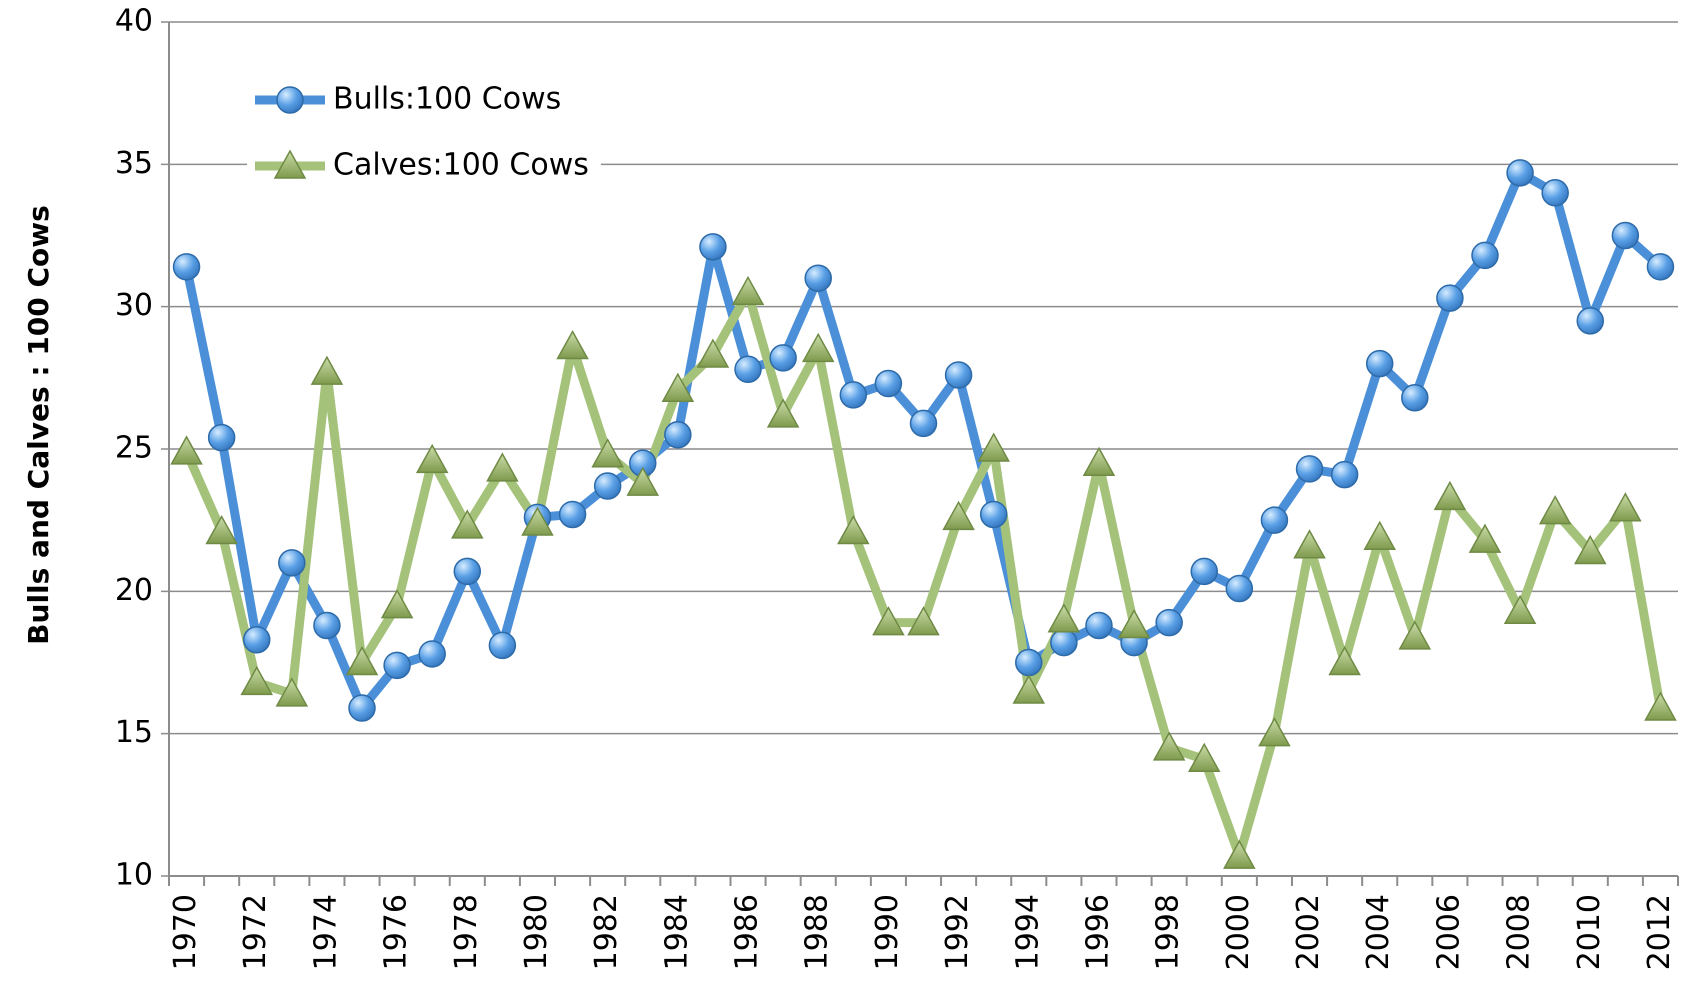 The height and width of the screenshot is (985, 1690). Describe the element at coordinates (1519, 932) in the screenshot. I see `x-tick-label: 2008` at that location.